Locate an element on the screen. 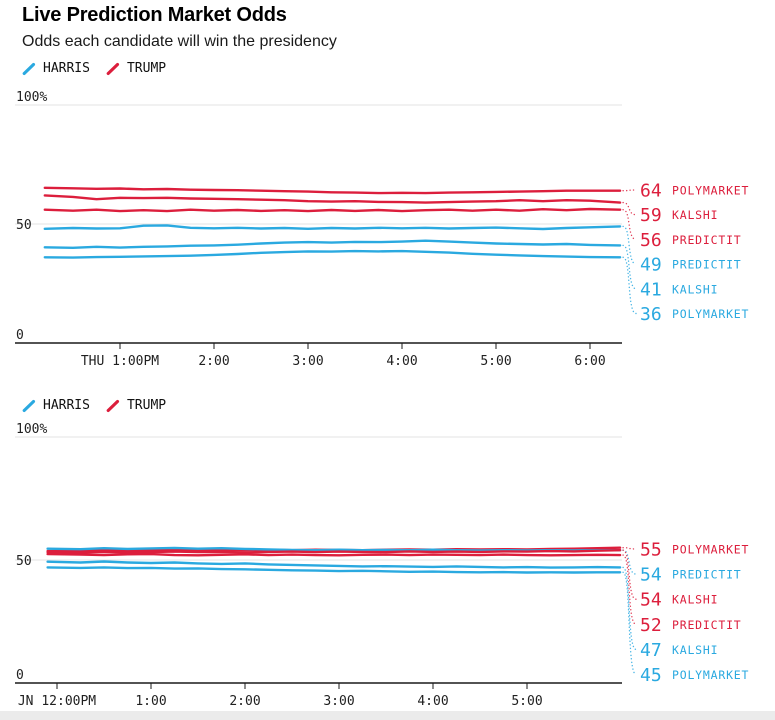  series-line-predictit-harris is located at coordinates (332, 227).